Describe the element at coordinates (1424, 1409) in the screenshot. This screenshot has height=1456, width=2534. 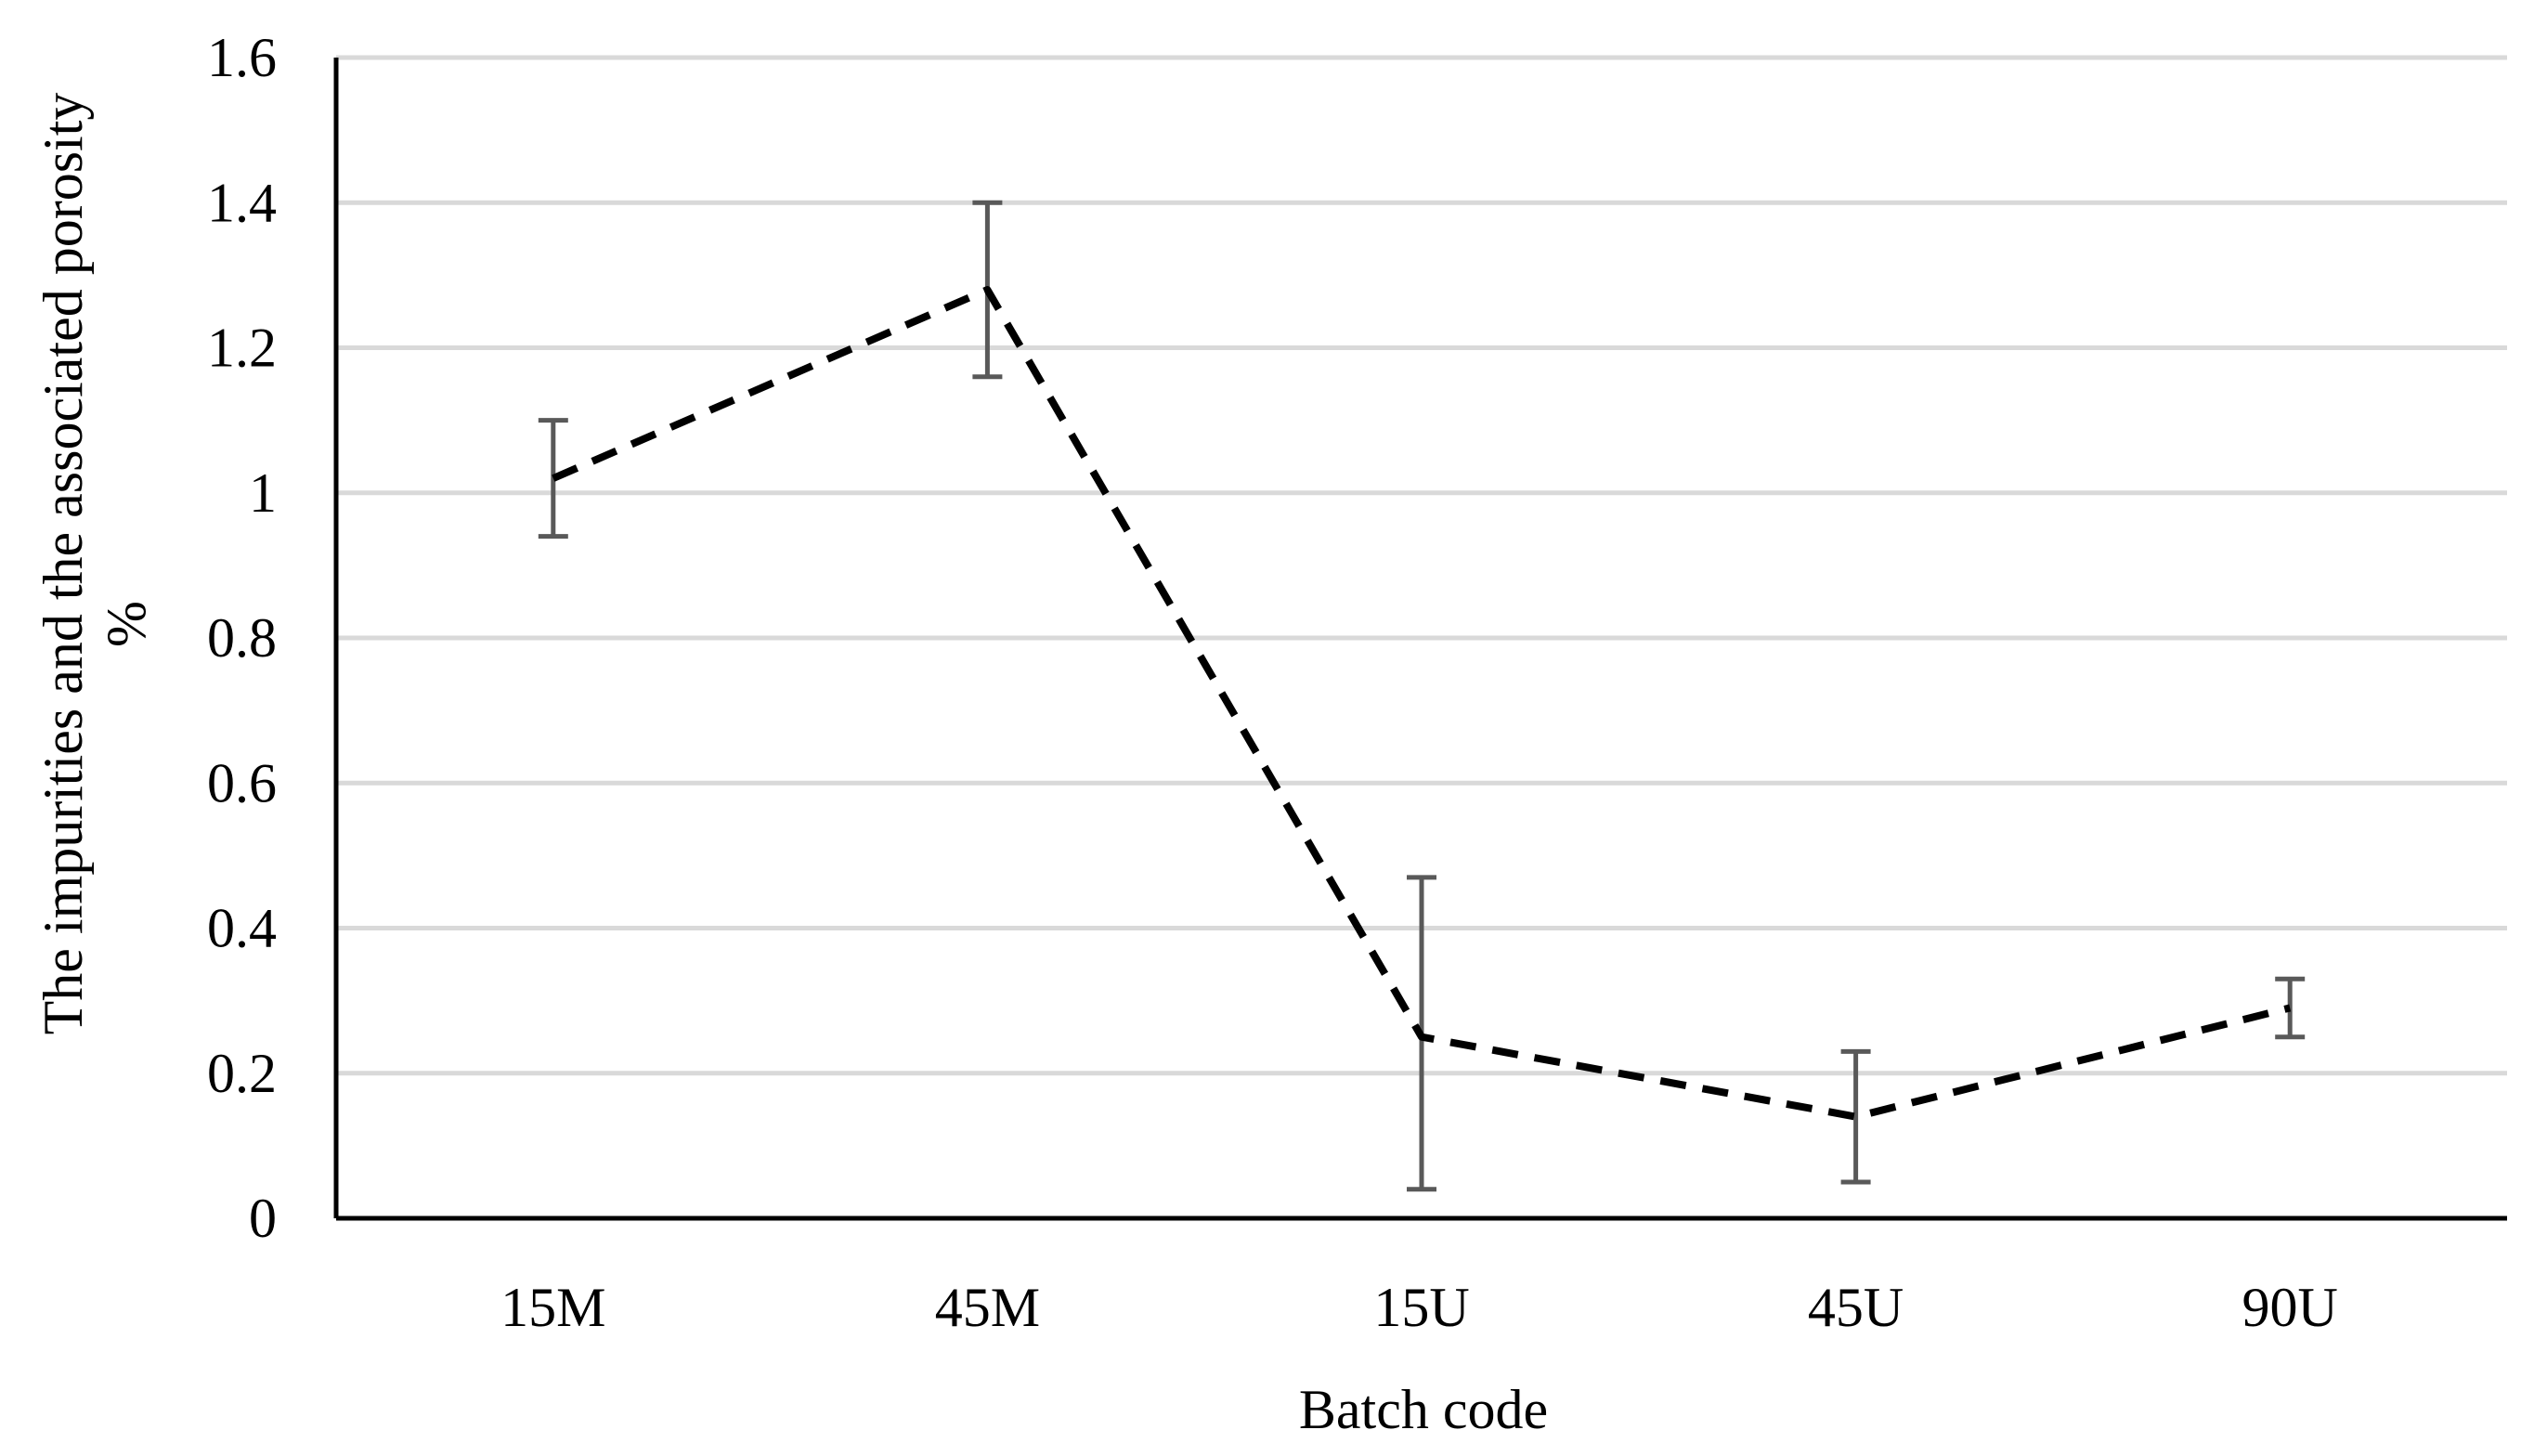
I see `x-axis-title: Batch code` at that location.